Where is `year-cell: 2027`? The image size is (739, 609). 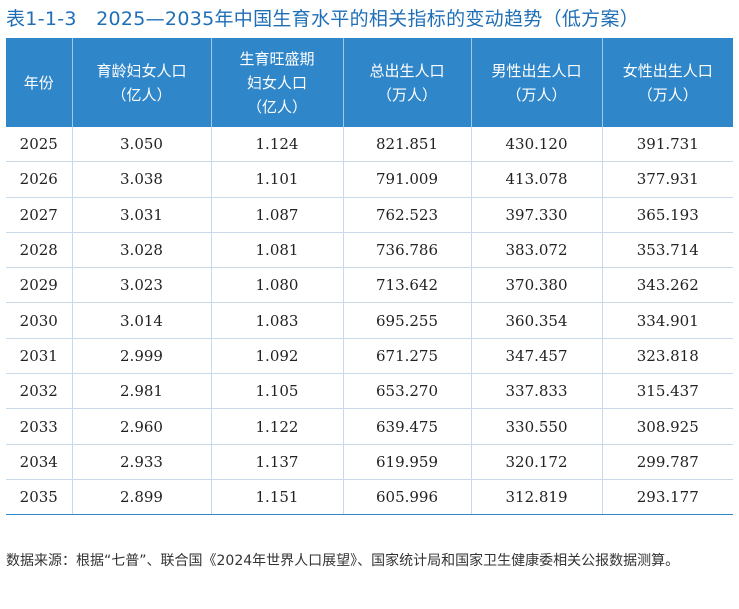 year-cell: 2027 is located at coordinates (39, 215).